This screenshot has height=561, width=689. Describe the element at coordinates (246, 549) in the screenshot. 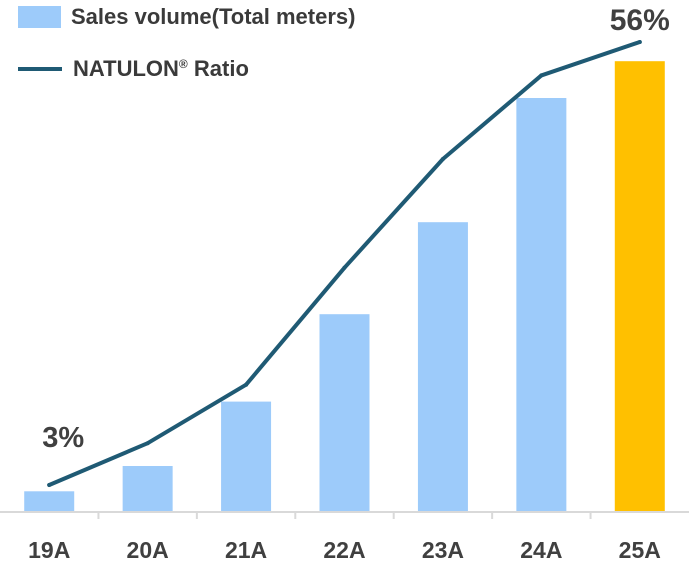

I see `x-tick-label-21a: 21A` at that location.